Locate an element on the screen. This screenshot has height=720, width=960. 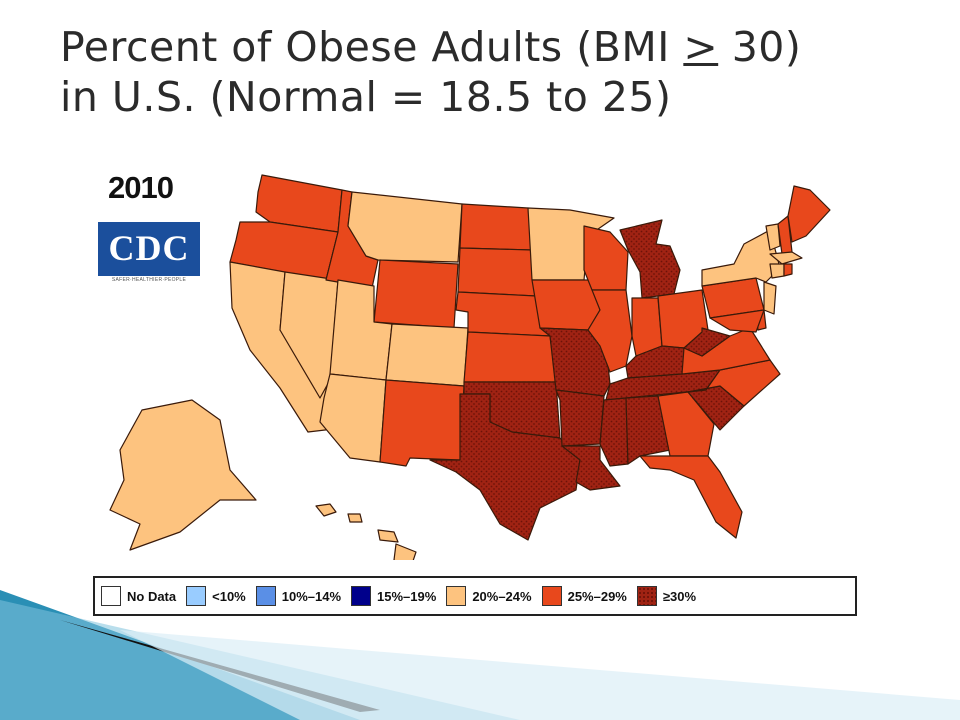
cdc-logo-box is located at coordinates (149, 249).